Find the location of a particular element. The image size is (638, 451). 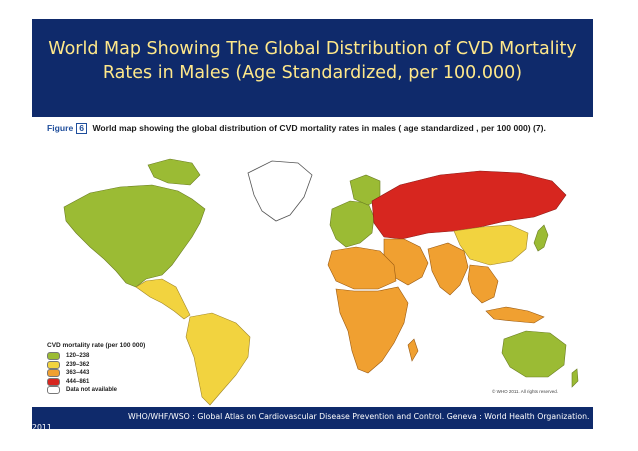

region-north-africa is located at coordinates (362, 268).